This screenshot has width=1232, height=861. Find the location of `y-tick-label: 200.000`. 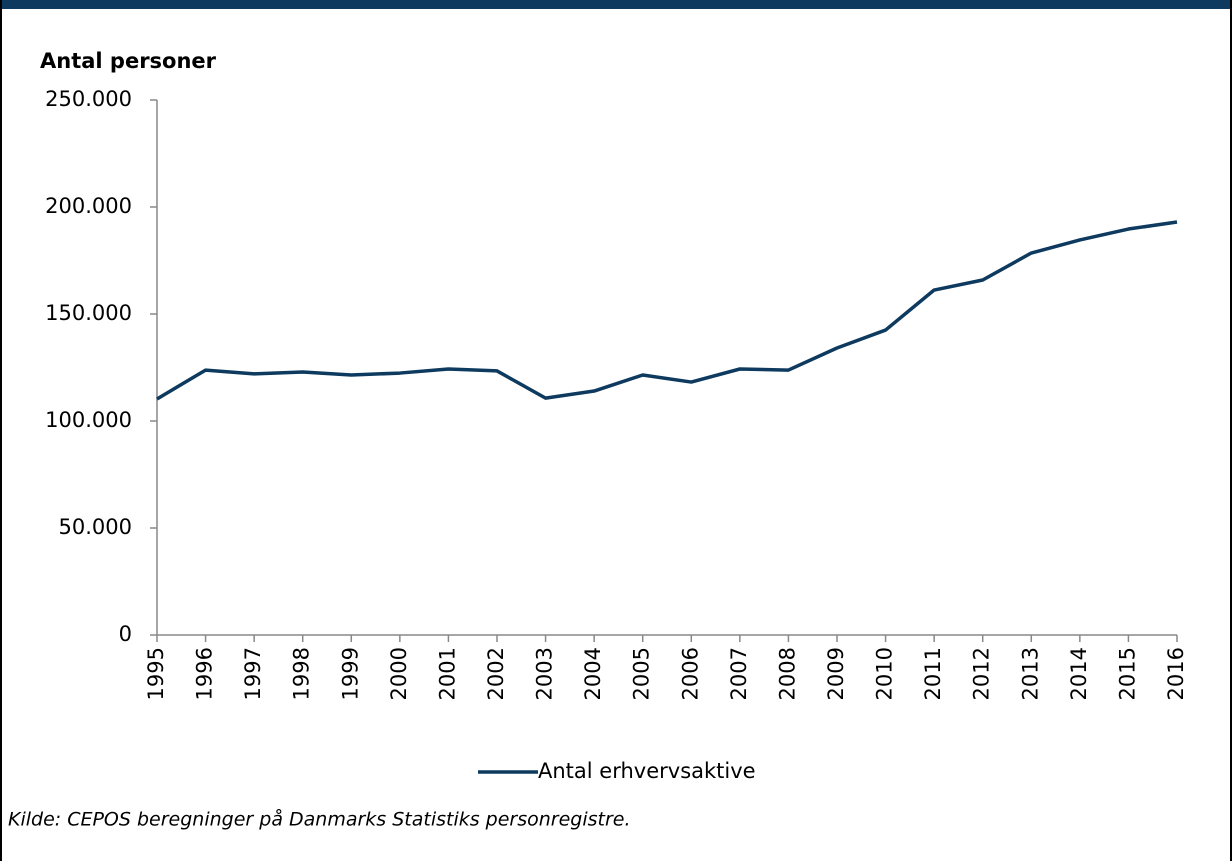

y-tick-label: 200.000 is located at coordinates (88, 206).